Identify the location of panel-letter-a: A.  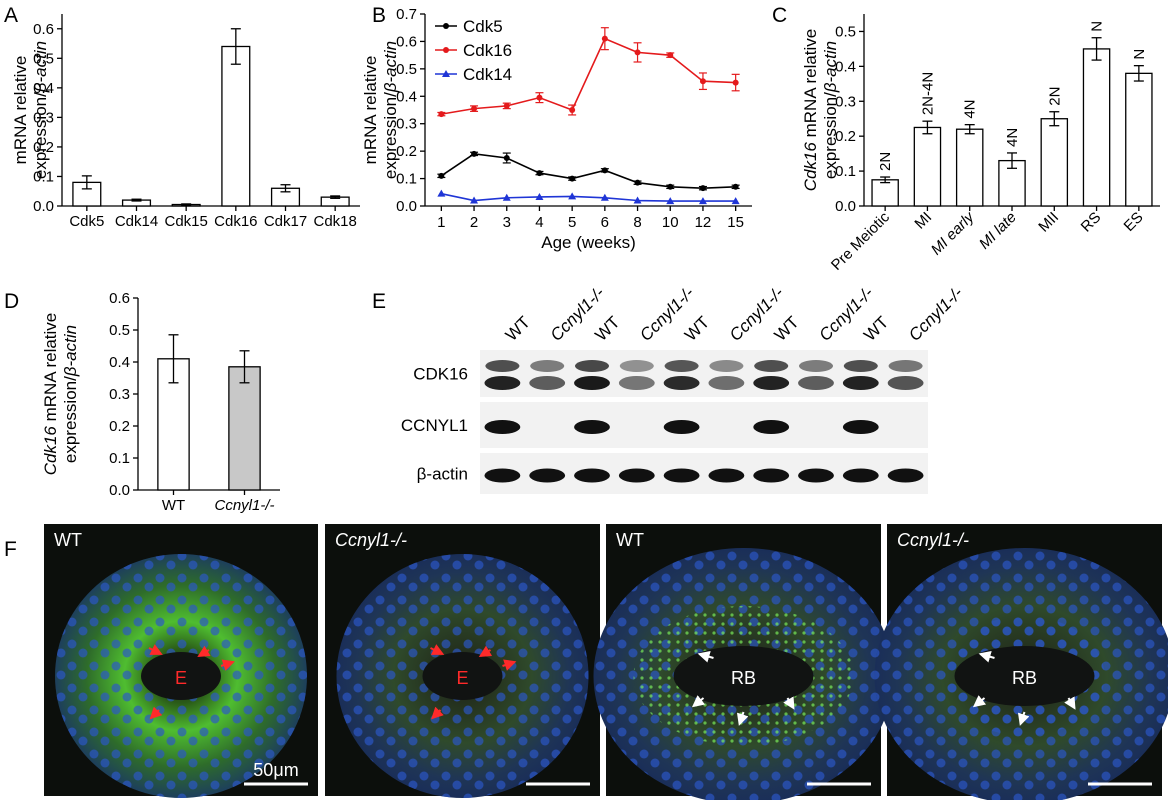
(11, 15).